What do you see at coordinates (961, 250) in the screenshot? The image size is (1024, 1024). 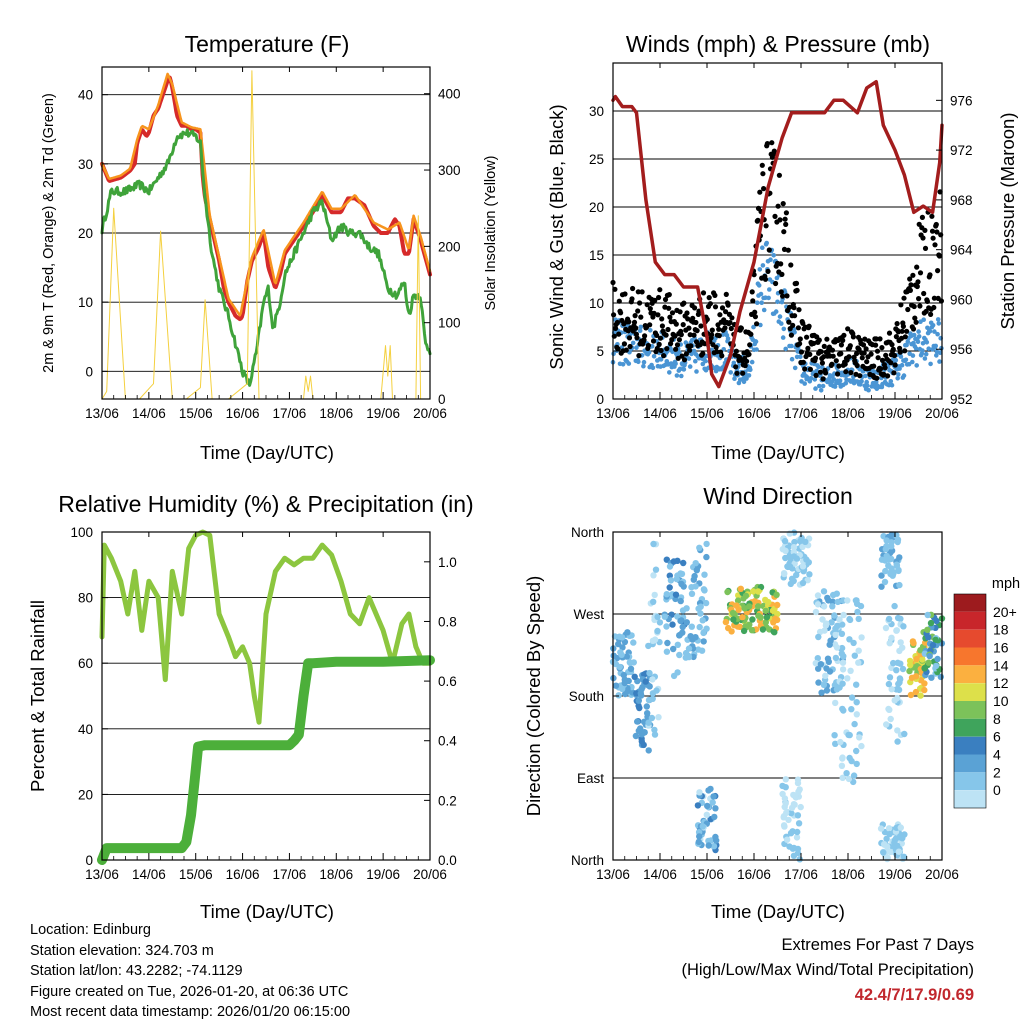 I see `y2-tick-label: 964` at bounding box center [961, 250].